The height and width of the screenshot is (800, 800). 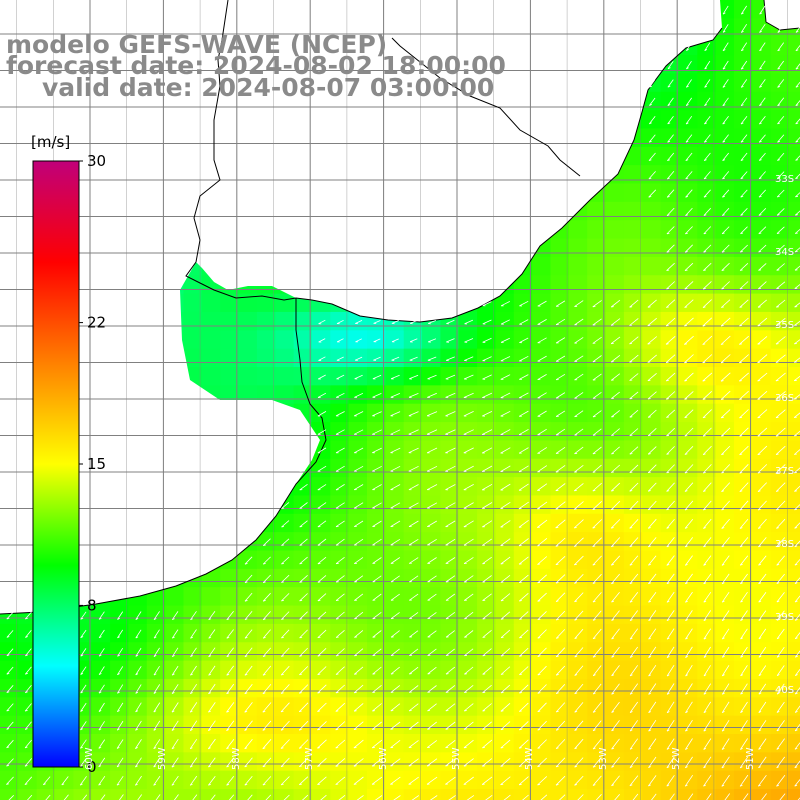 What do you see at coordinates (256, 65) in the screenshot?
I see `title-forecast-date: forecast date: 2024-08-02 18:00:00` at bounding box center [256, 65].